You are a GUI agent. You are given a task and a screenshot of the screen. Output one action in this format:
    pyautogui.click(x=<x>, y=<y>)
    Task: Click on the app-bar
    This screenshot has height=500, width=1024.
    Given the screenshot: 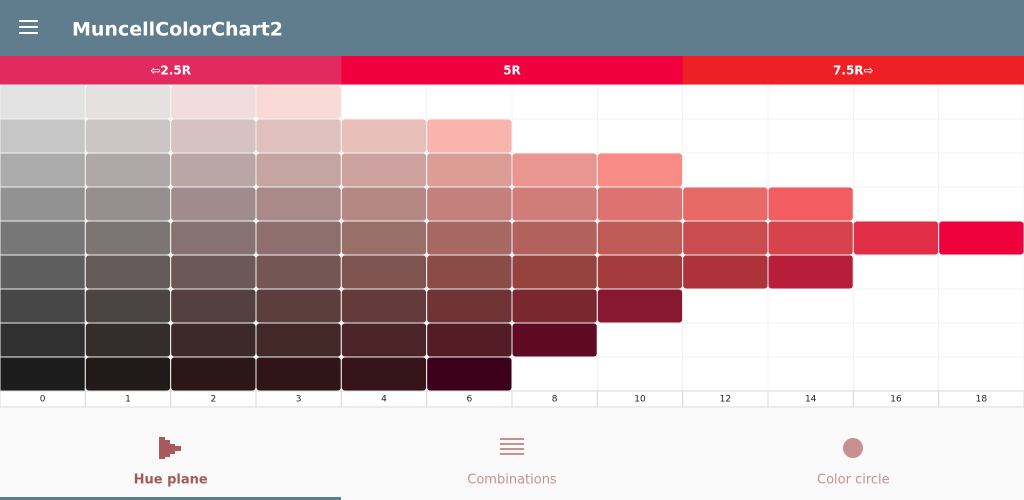 What is the action you would take?
    pyautogui.click(x=512, y=28)
    